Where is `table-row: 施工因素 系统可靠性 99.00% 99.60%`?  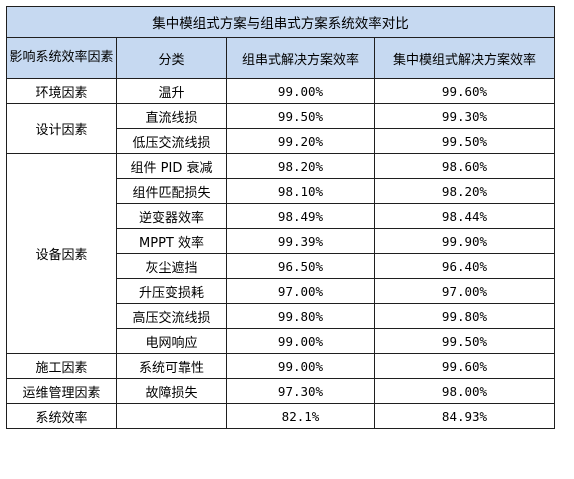
table-row: 施工因素 系统可靠性 99.00% 99.60% is located at coordinates (280, 366).